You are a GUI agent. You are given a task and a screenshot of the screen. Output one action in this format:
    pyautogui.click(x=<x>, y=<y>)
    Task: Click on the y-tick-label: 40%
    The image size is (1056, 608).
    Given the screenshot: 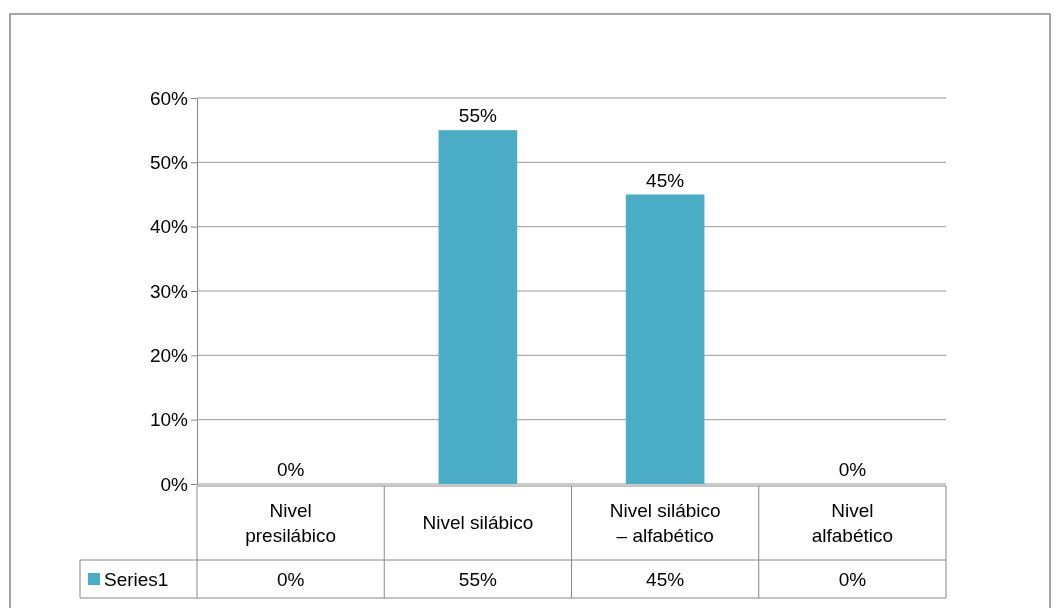 What is the action you would take?
    pyautogui.click(x=169, y=227)
    